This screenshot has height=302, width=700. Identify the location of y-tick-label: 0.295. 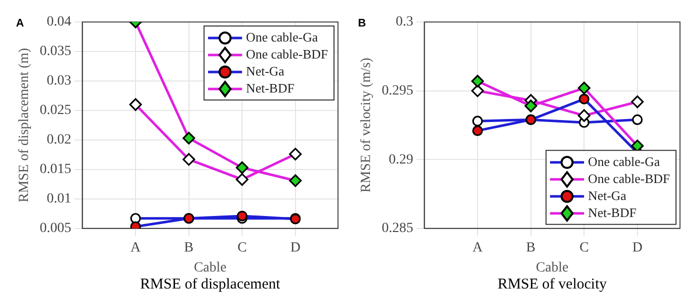
(398, 90).